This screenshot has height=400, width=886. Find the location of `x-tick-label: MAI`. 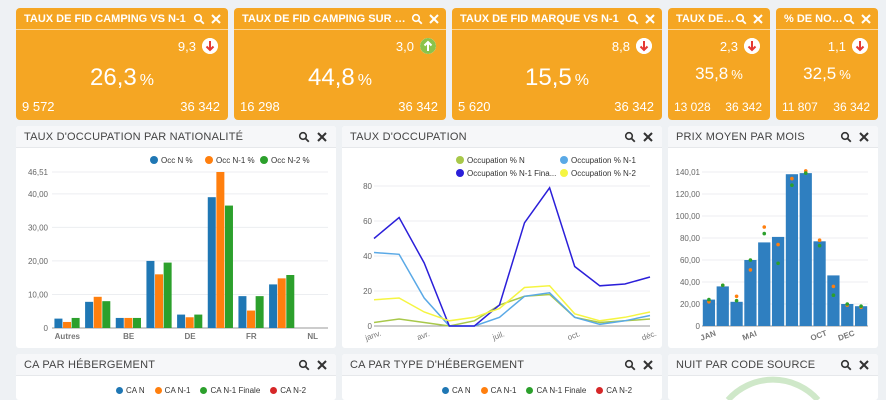

x-tick-label: MAI is located at coordinates (749, 335).